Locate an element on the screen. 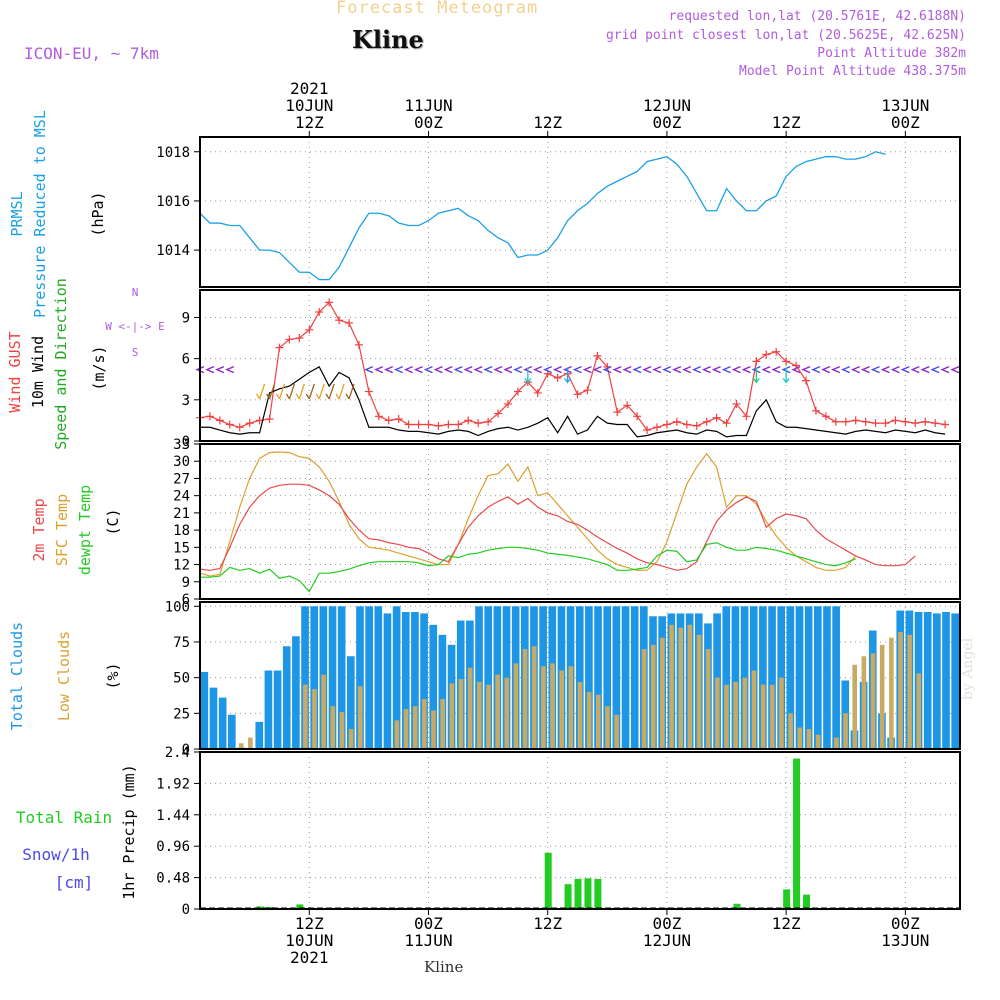 The image size is (1000, 1000). top-title: Forecast Meteogram is located at coordinates (437, 9).